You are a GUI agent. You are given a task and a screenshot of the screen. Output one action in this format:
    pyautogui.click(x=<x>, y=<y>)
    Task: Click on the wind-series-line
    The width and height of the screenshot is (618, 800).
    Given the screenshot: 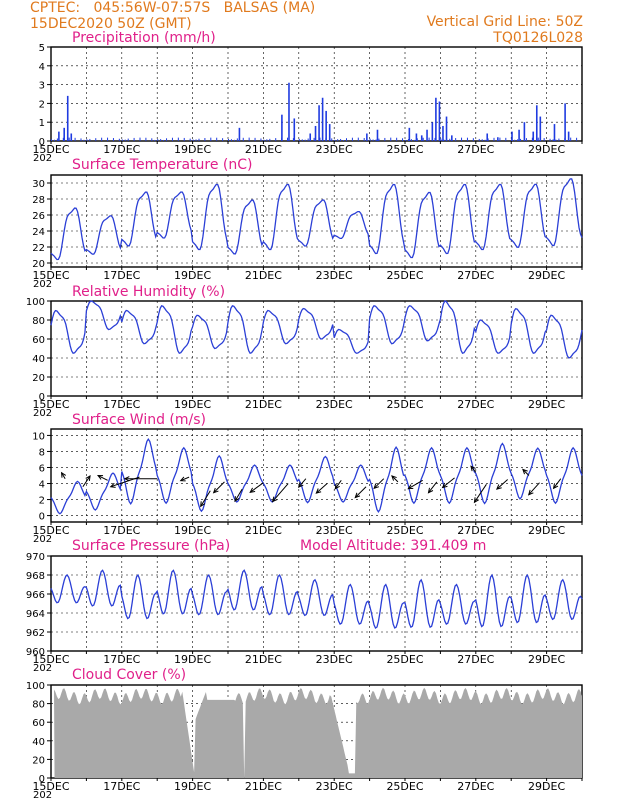 What is the action you would take?
    pyautogui.click(x=316, y=476)
    